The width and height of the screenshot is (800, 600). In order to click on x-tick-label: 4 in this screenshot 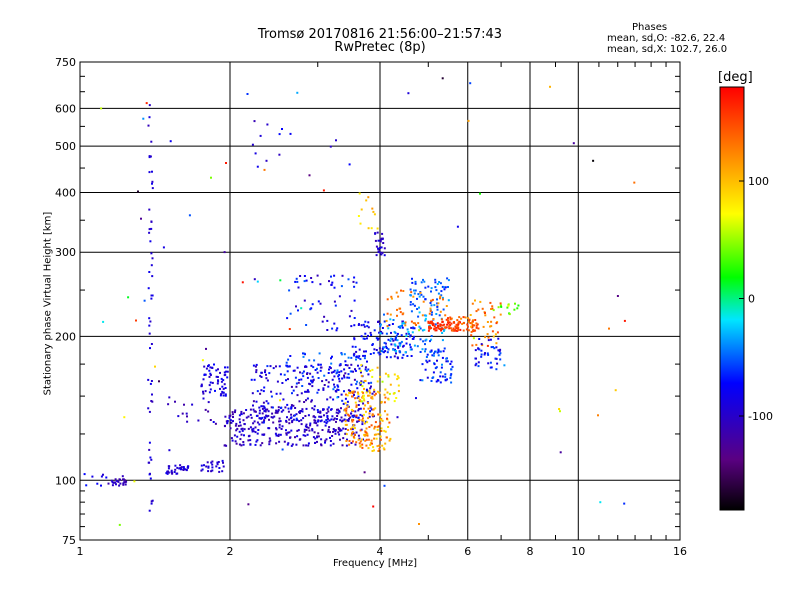, I will do `click(380, 551)`.